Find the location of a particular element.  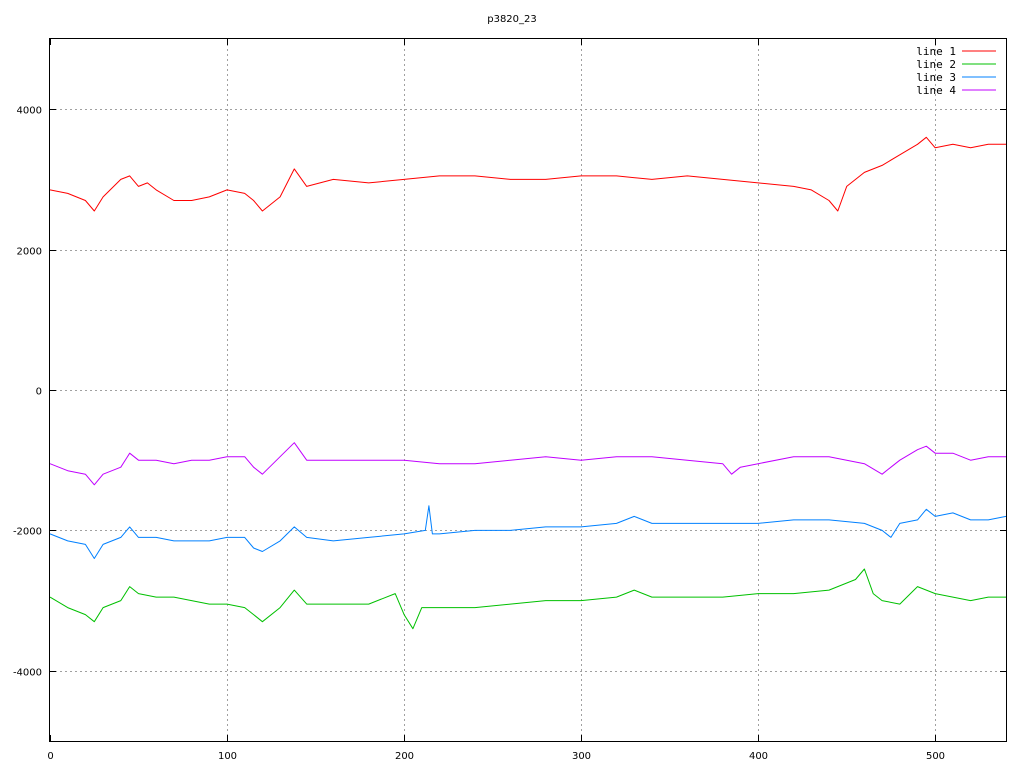

y-tick-label: -2000 is located at coordinates (27, 532).